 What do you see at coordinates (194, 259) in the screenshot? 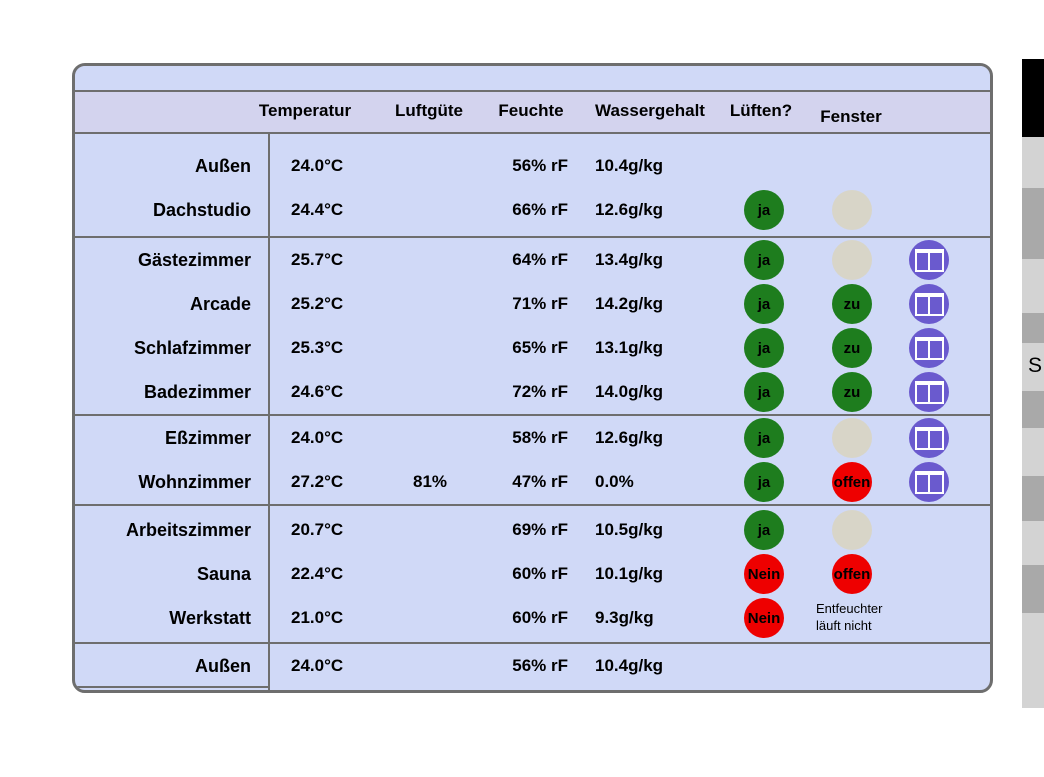
I see `room-name: Gästezimmer` at bounding box center [194, 259].